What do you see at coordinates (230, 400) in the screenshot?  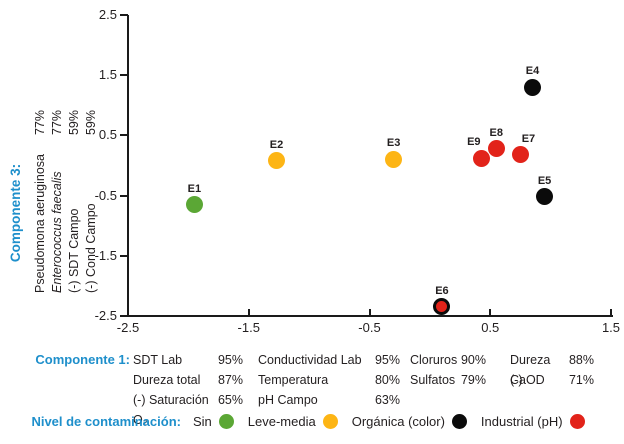 I see `parameter-value: 65%` at bounding box center [230, 400].